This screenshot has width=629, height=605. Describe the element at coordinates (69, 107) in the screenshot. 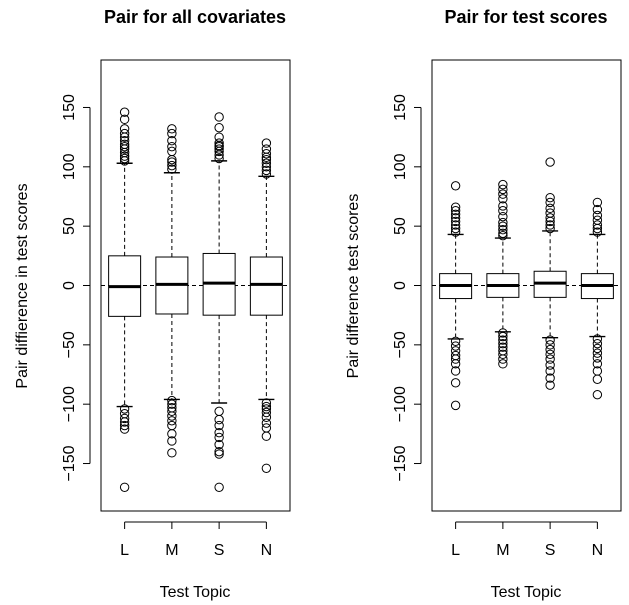

I see `y-tick-label: 150` at that location.